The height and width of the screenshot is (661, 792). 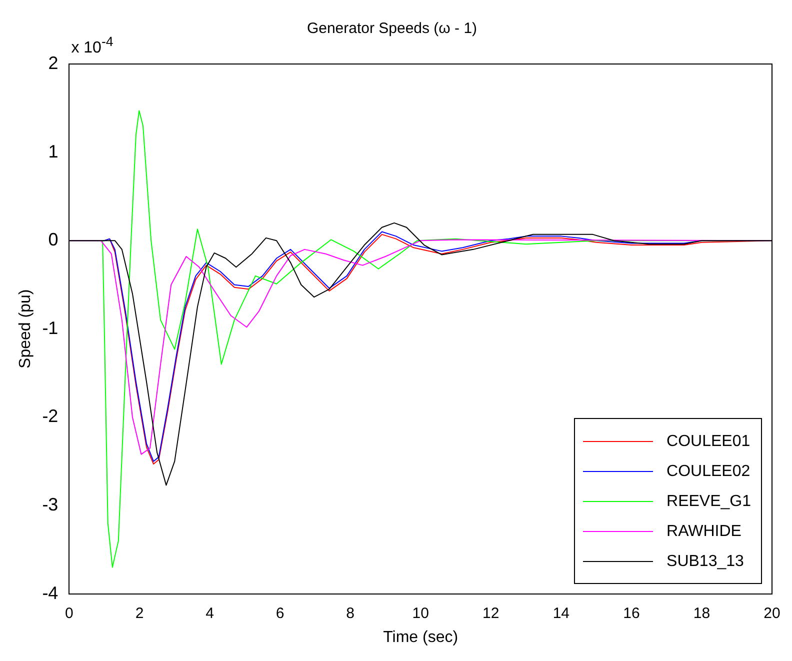 I want to click on legend-label: SUB13_13, so click(x=705, y=561).